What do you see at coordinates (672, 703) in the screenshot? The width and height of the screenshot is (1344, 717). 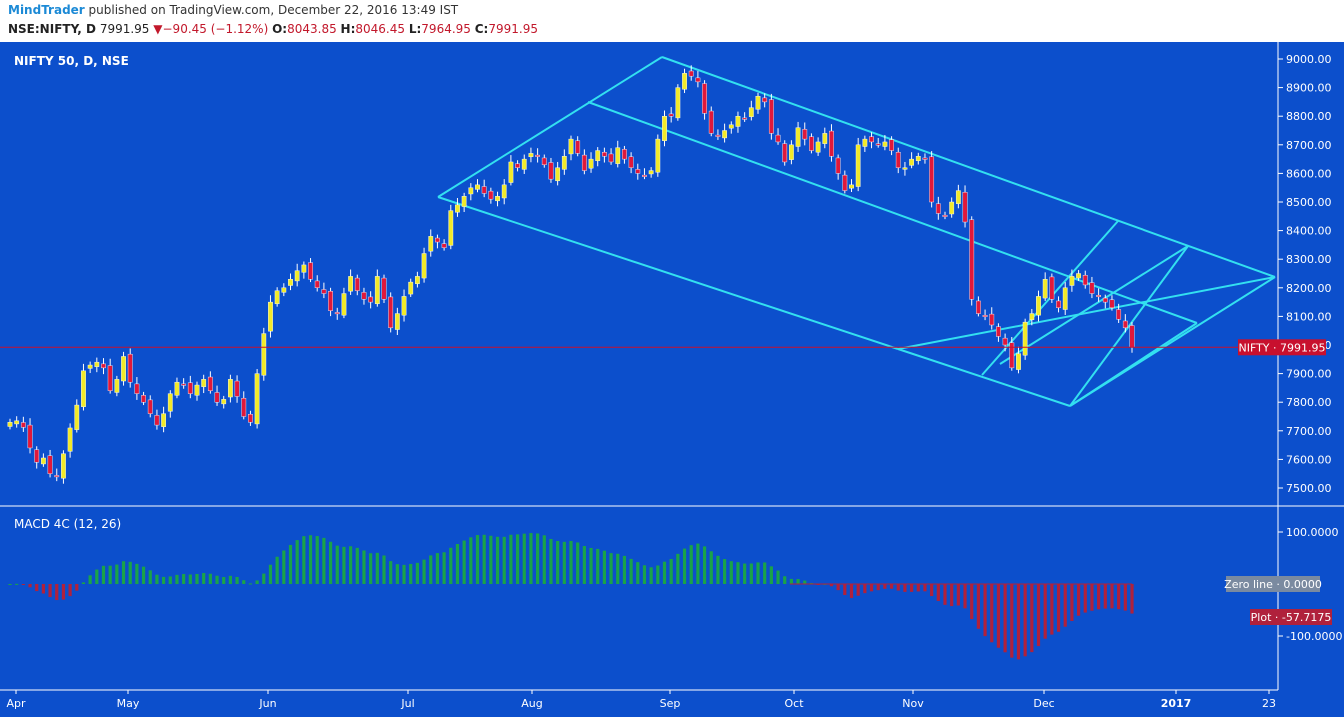 I see `time-axis-background` at bounding box center [672, 703].